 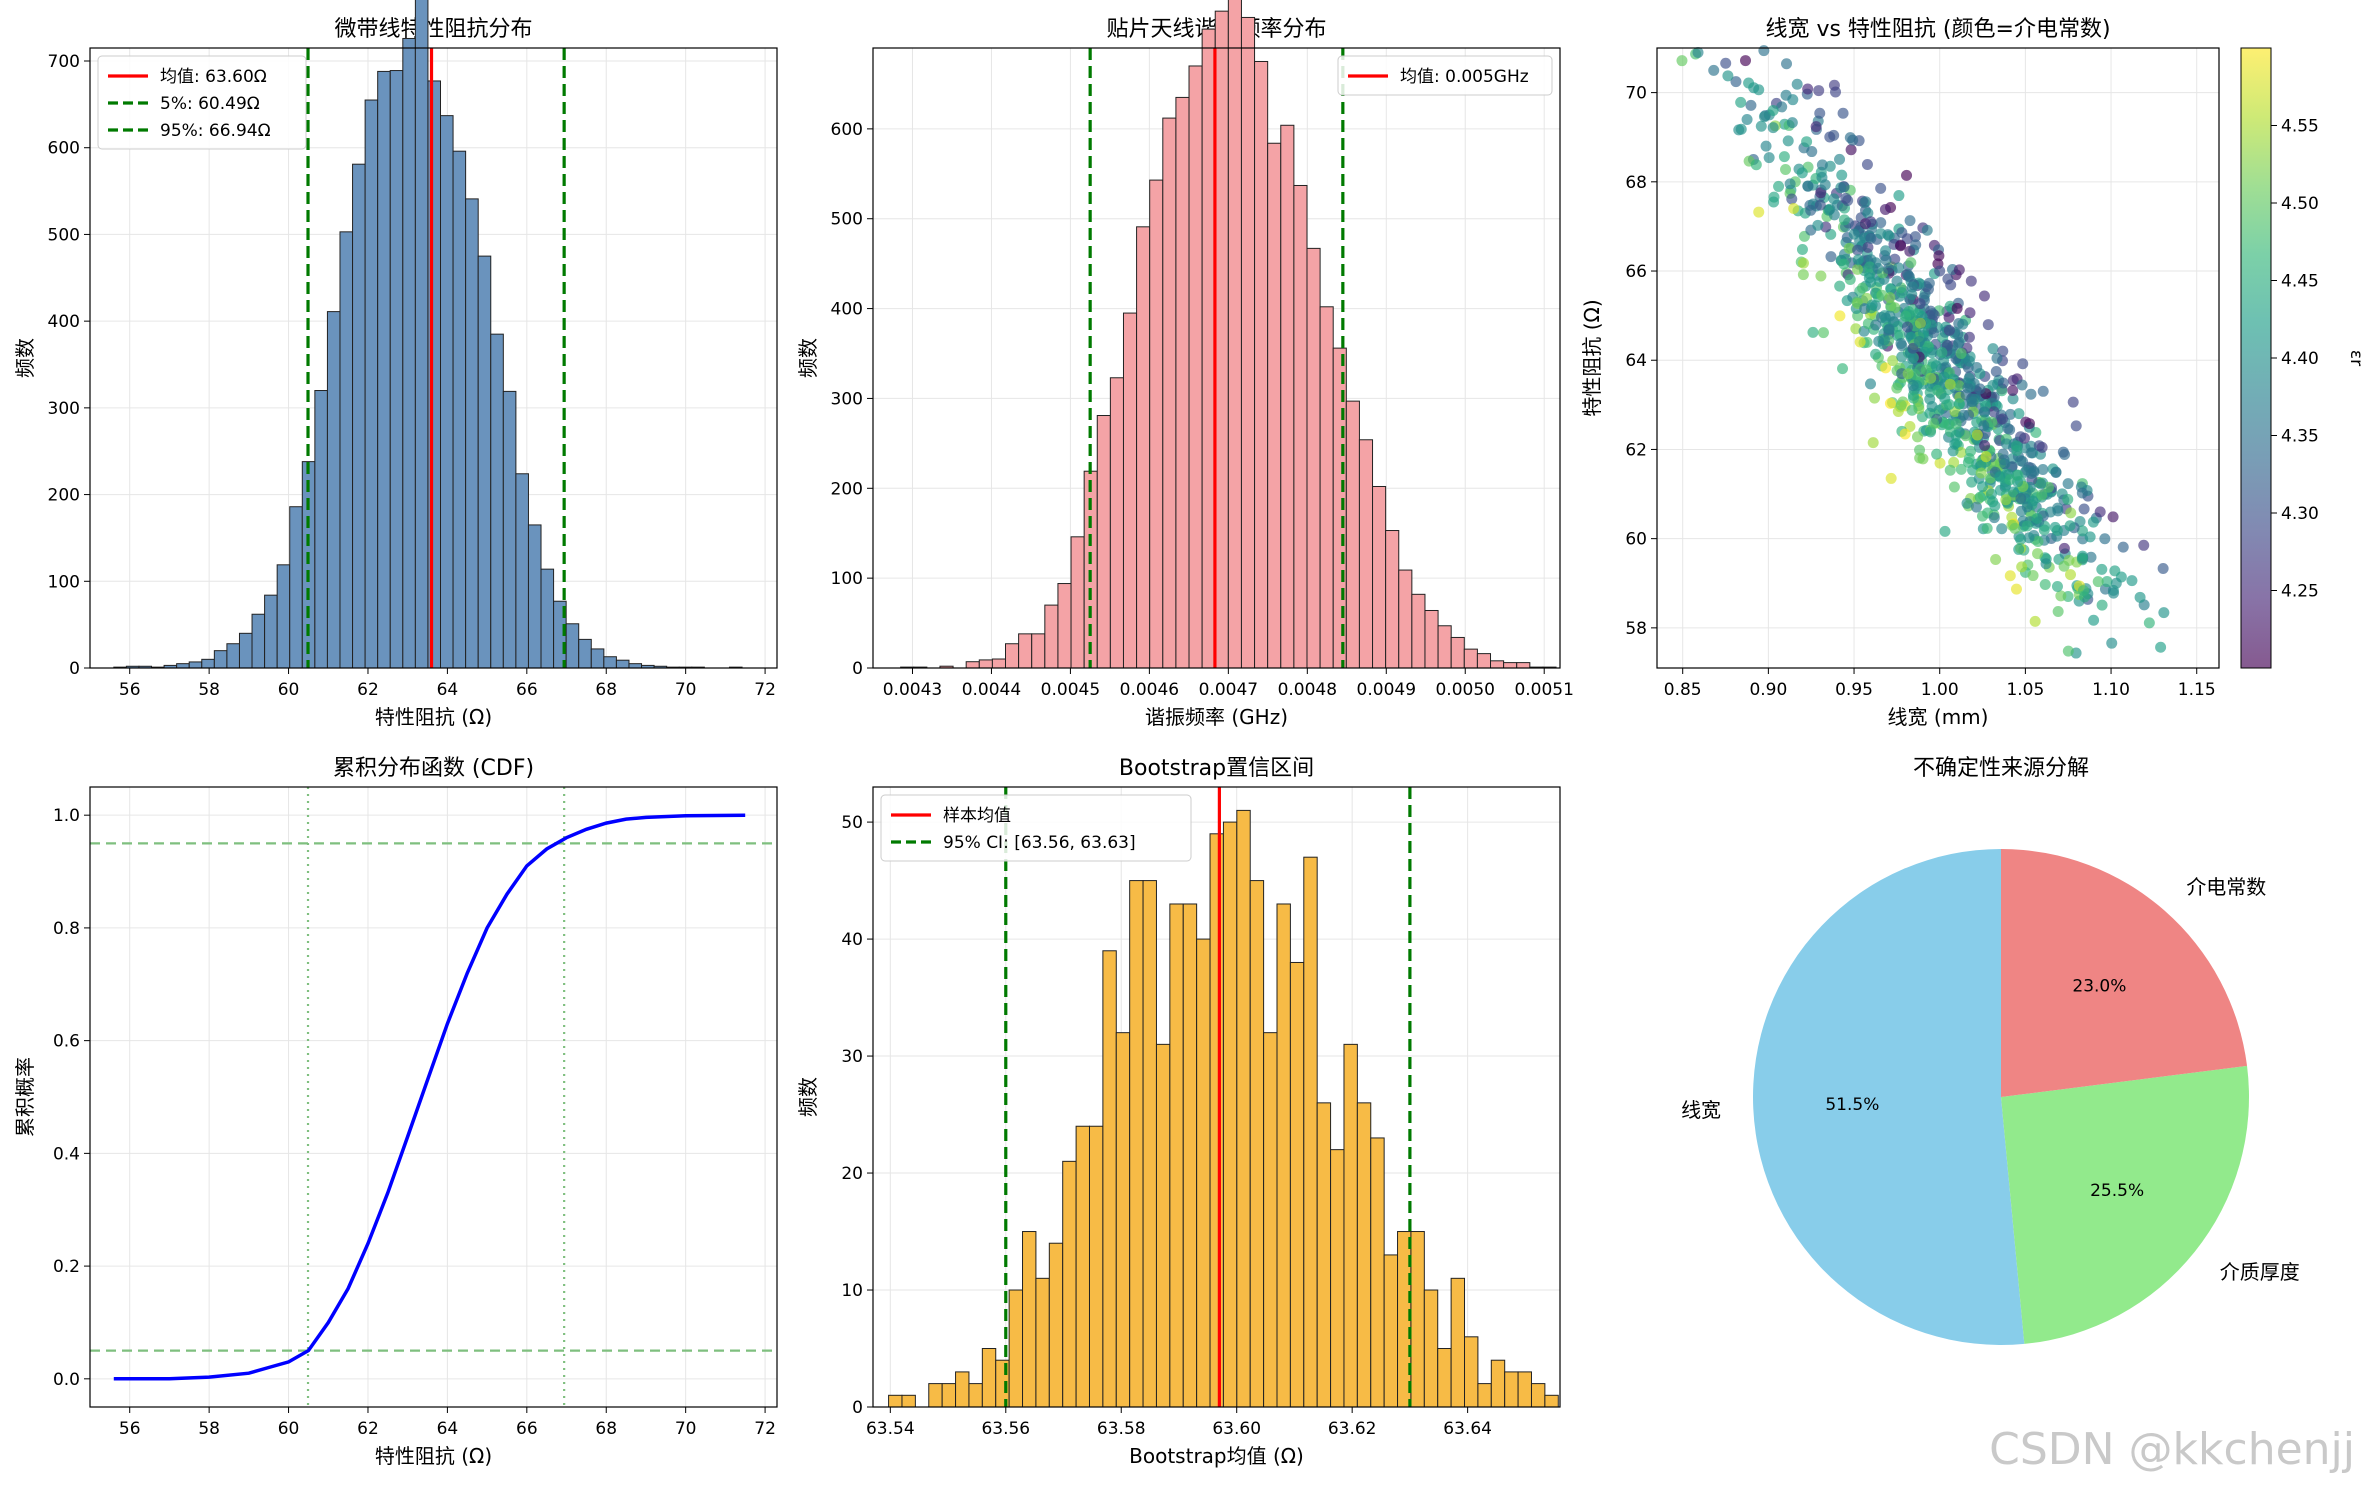 I want to click on y-tick-label: 0, so click(x=857, y=669).